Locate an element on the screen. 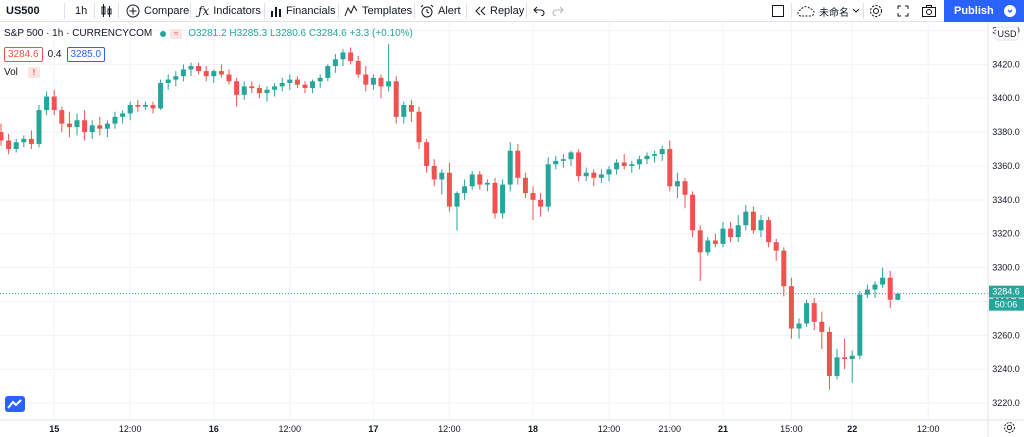 The image size is (1024, 437). symbol-search-button: US500 is located at coordinates (23, 11).